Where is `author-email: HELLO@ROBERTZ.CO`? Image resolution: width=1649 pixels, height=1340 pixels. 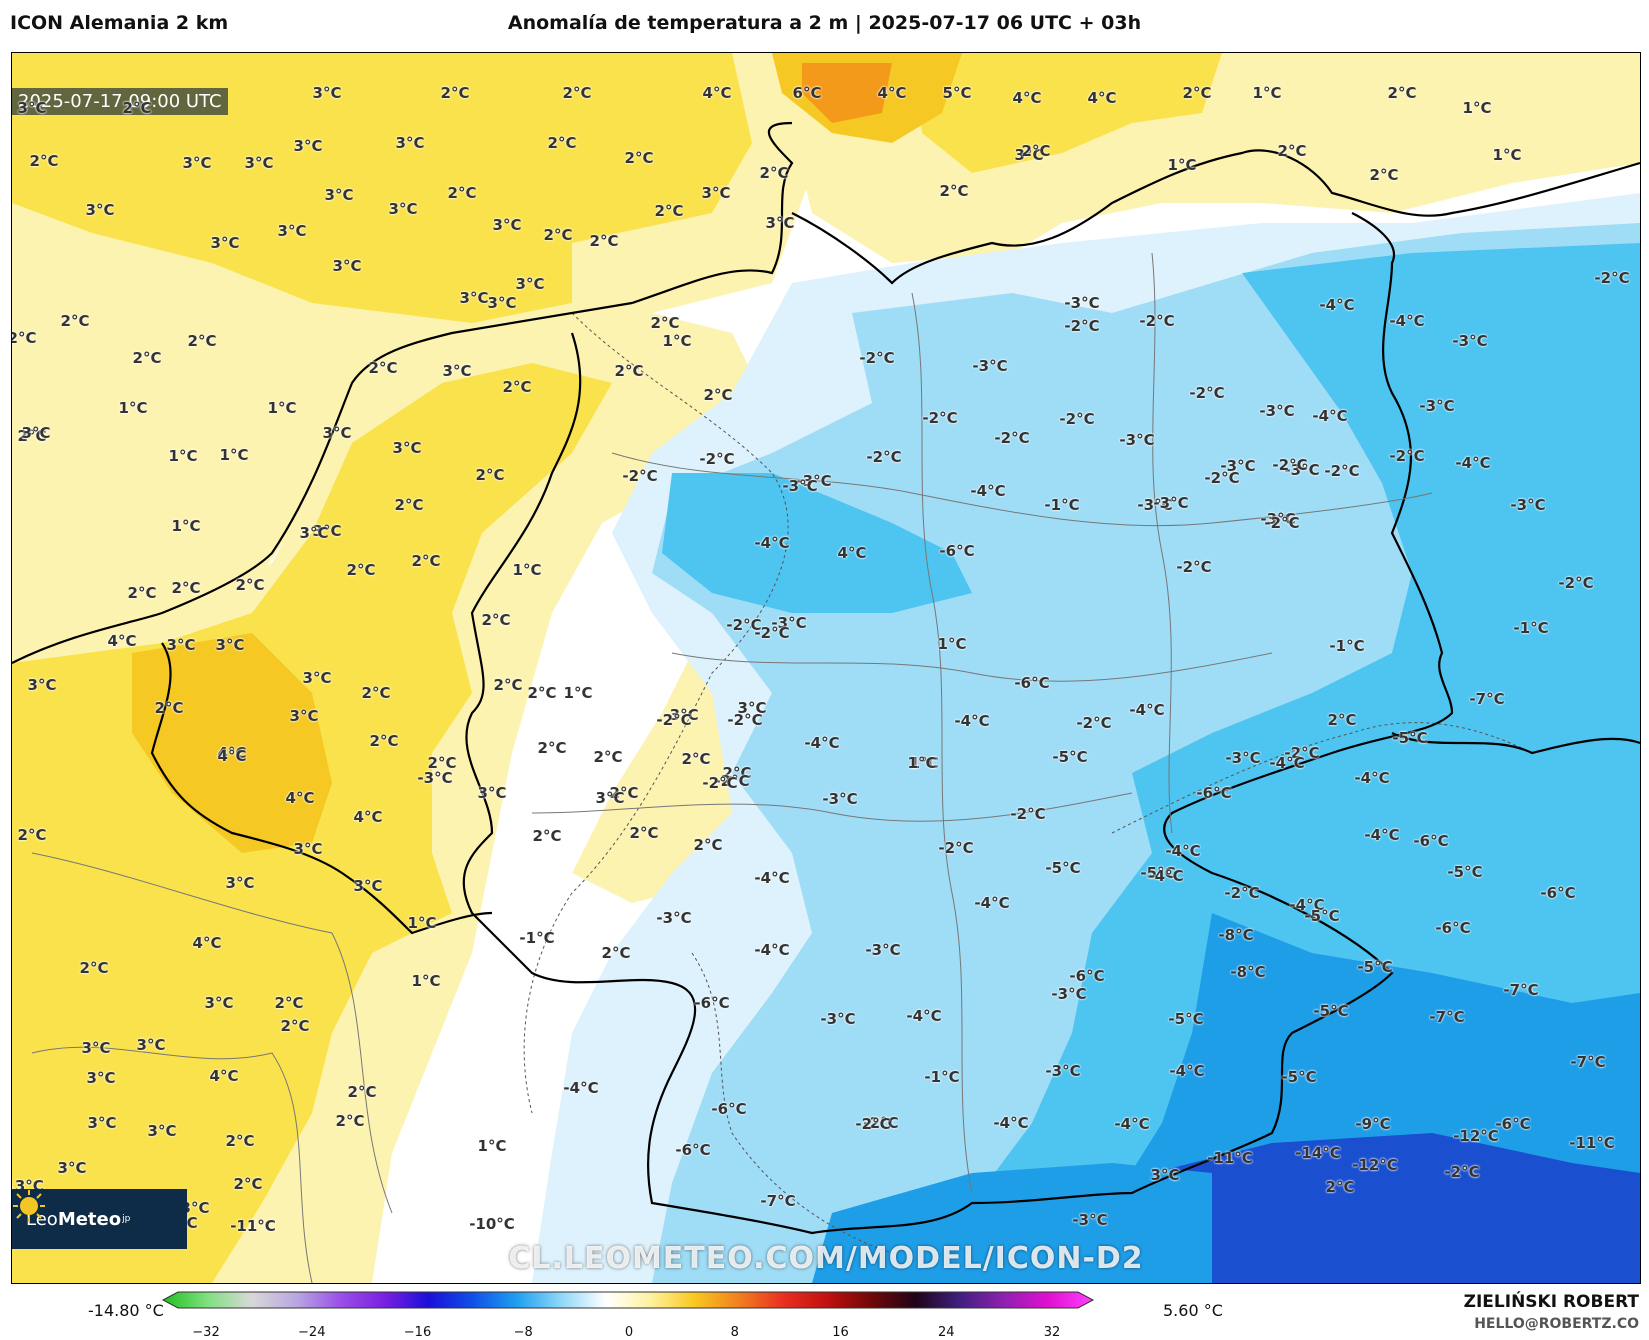
author-email: HELLO@ROBERTZ.CO is located at coordinates (1556, 1324).